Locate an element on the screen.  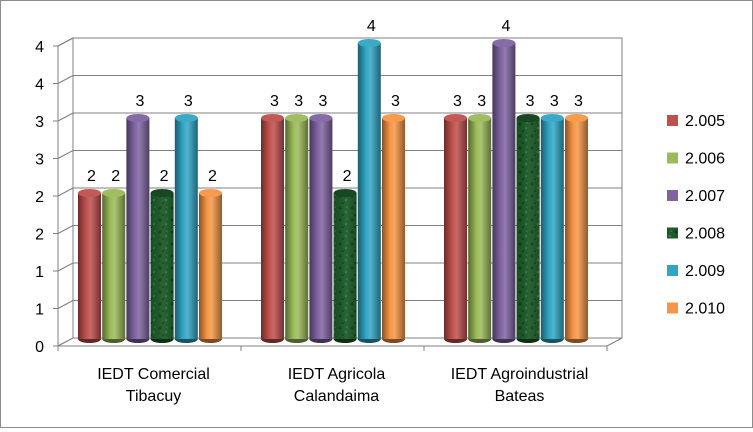
x-tick-label: IEDT Comercial is located at coordinates (153, 374).